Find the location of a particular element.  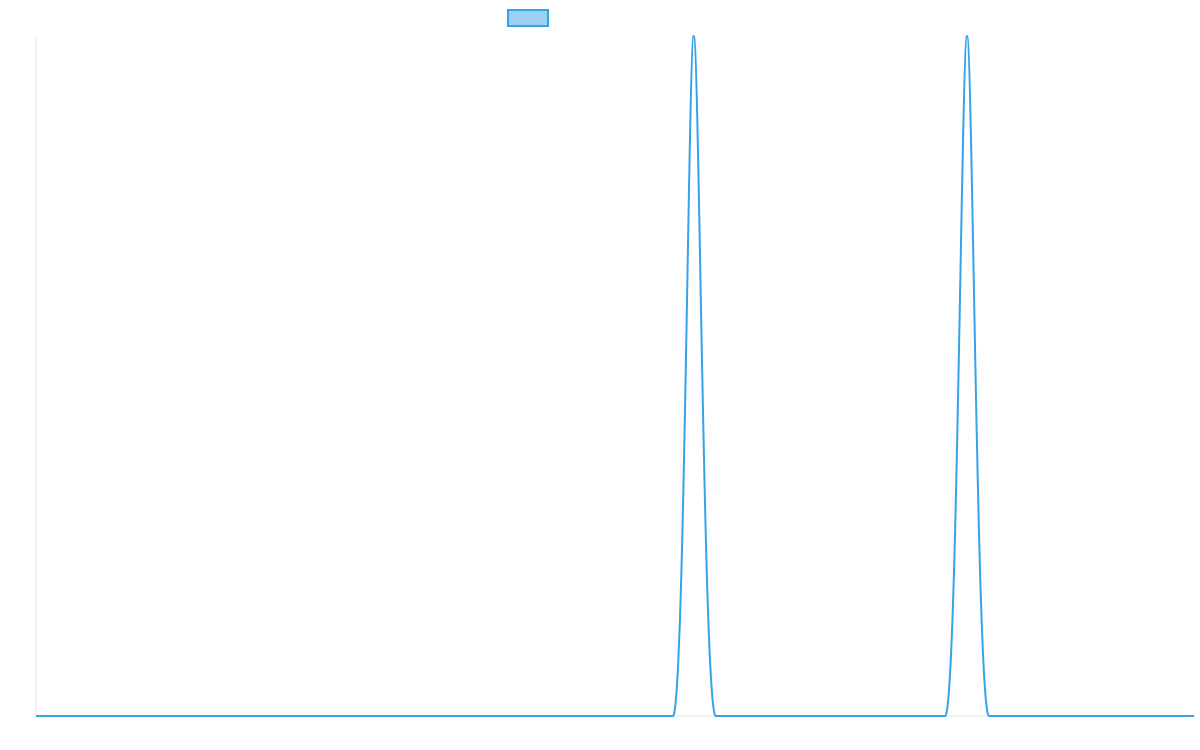

legend is located at coordinates (528, 18).